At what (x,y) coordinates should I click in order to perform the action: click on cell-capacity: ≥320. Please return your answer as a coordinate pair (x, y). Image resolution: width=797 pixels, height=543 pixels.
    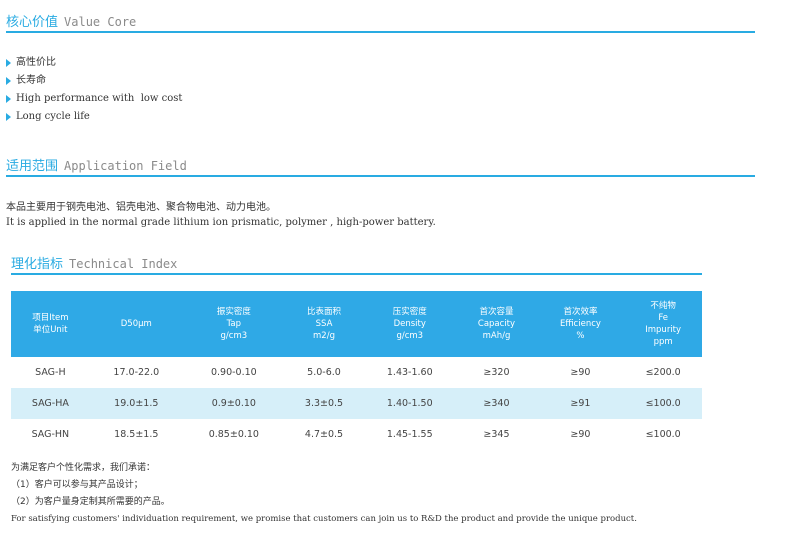
    Looking at the image, I should click on (496, 372).